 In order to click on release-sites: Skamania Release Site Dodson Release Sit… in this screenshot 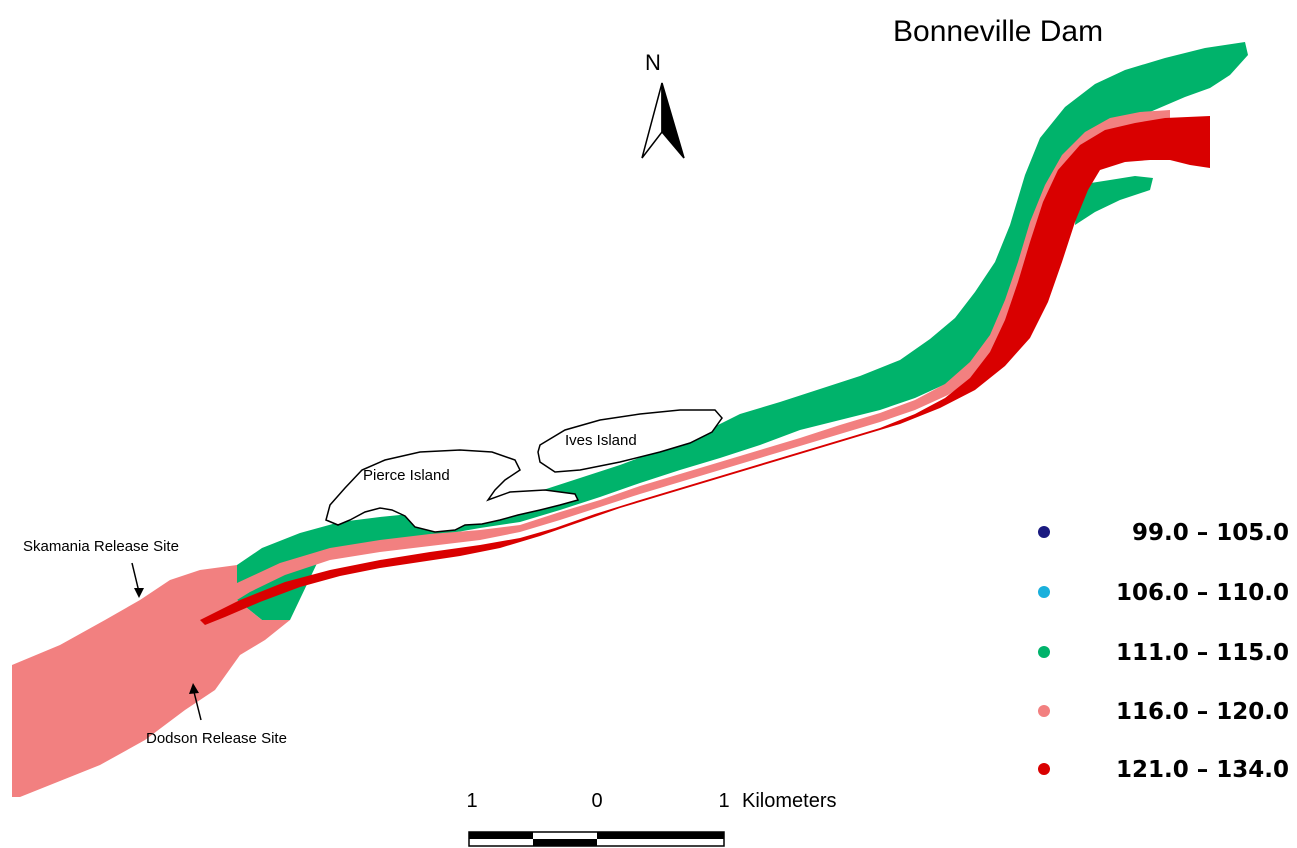, I will do `click(155, 642)`.